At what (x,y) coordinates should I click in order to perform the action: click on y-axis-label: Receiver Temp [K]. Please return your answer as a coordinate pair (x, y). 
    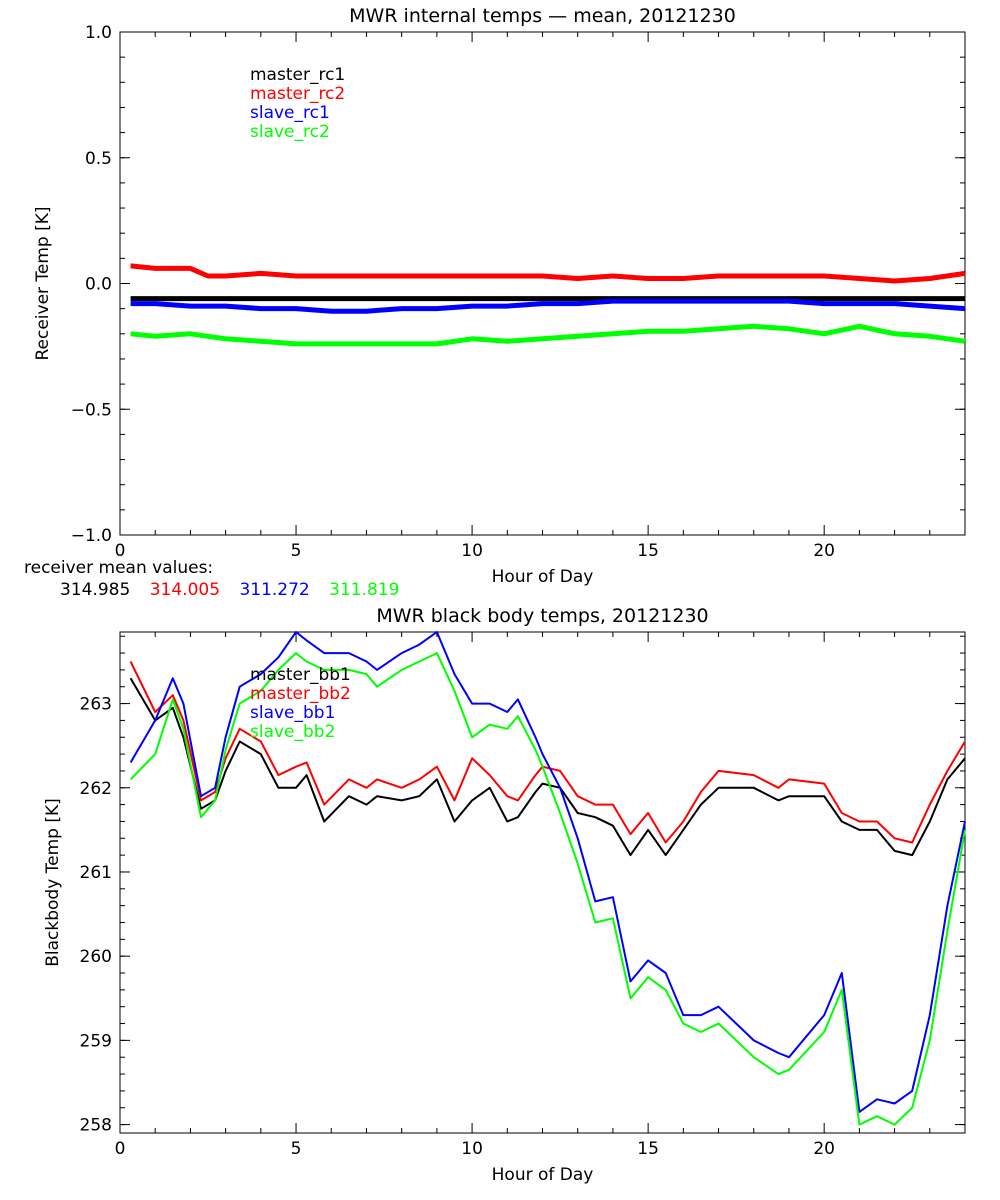
    Looking at the image, I should click on (43, 283).